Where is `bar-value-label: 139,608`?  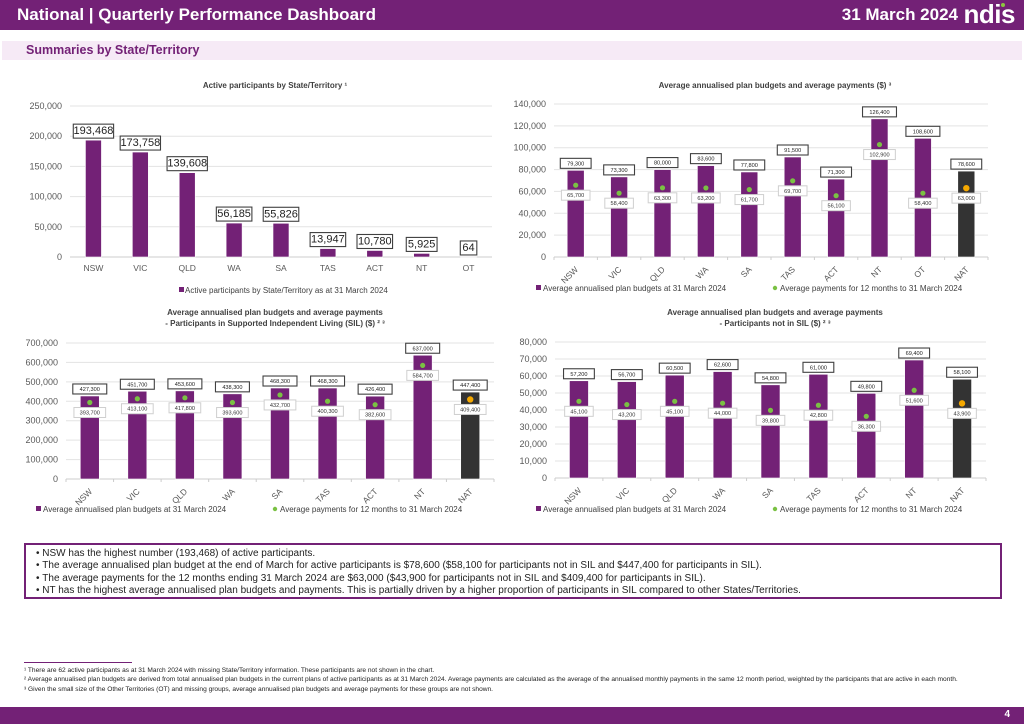
bar-value-label: 139,608 is located at coordinates (187, 164).